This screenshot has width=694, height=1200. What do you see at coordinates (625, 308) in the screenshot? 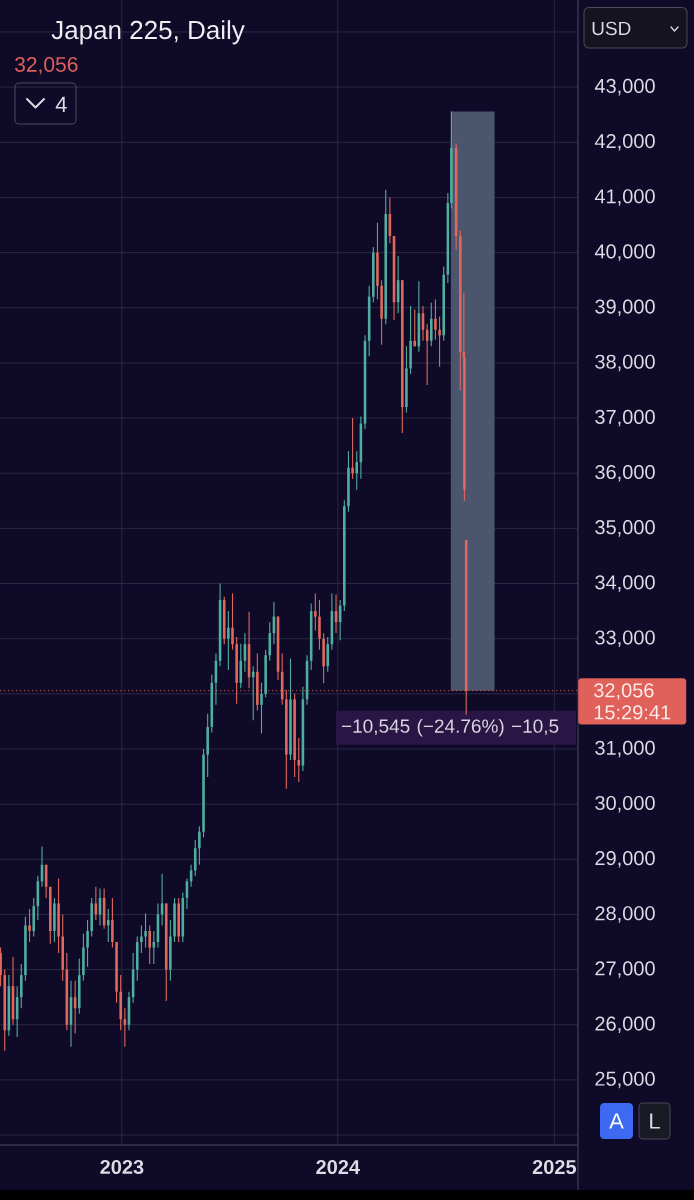
I see `y-tick-label: 39,000` at bounding box center [625, 308].